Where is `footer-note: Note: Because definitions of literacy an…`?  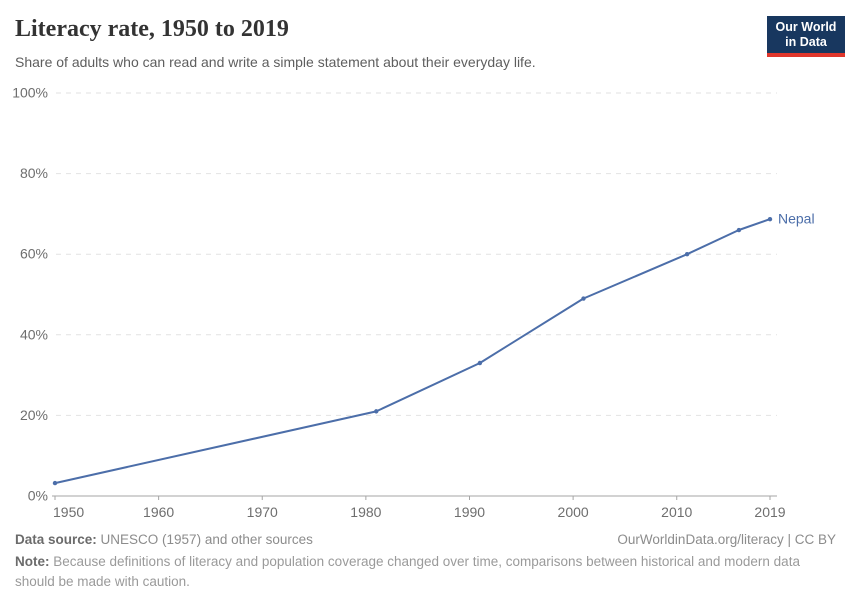
footer-note: Note: Because definitions of literacy an… is located at coordinates (412, 571).